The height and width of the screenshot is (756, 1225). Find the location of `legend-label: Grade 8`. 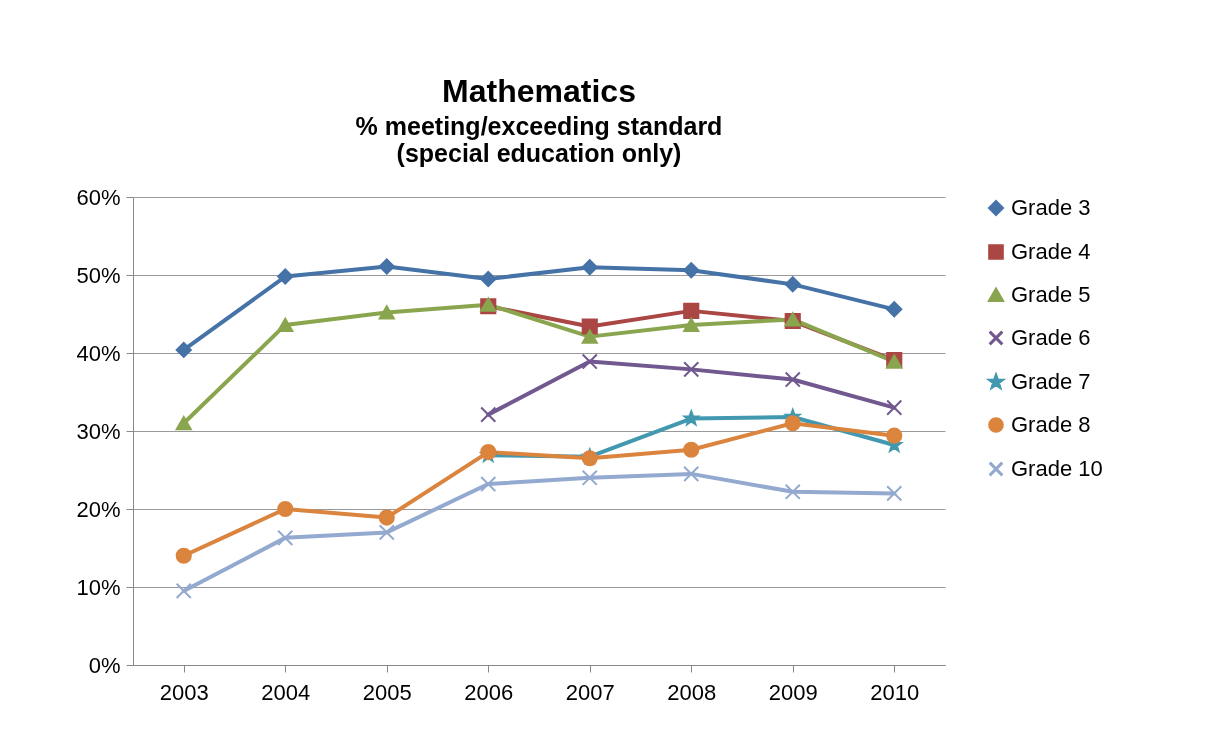

legend-label: Grade 8 is located at coordinates (1051, 424).